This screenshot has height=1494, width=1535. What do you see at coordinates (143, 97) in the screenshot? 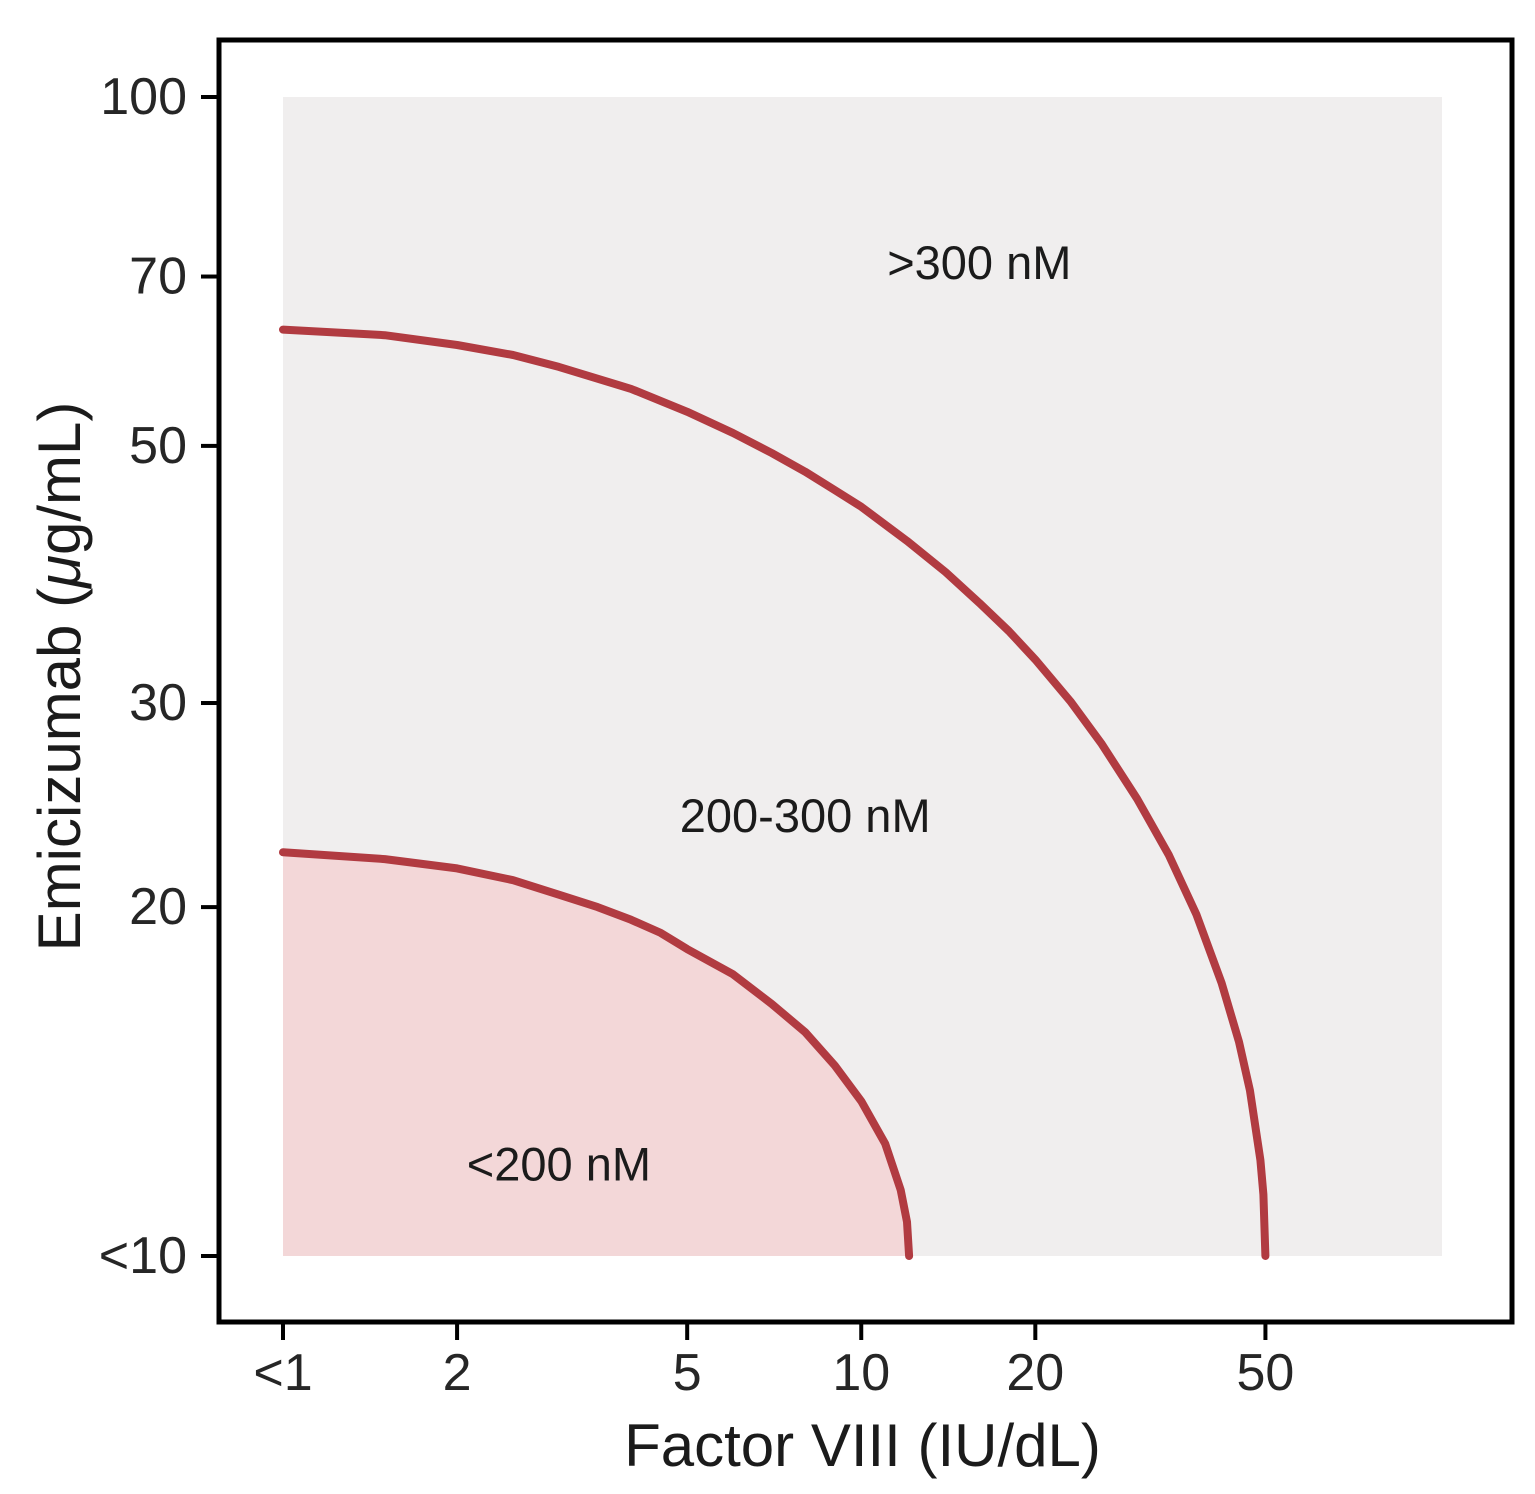
I see `y-tick-label: 100` at bounding box center [143, 97].